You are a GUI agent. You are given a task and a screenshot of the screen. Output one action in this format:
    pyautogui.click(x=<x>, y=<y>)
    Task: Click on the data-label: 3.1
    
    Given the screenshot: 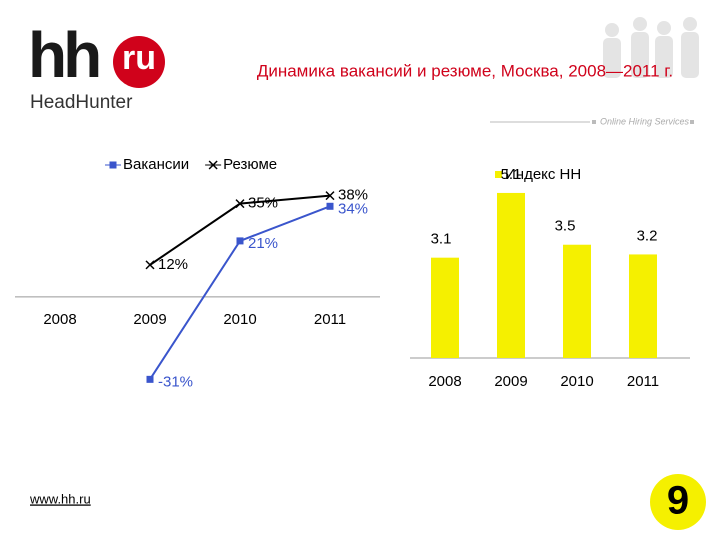 What is the action you would take?
    pyautogui.click(x=441, y=239)
    